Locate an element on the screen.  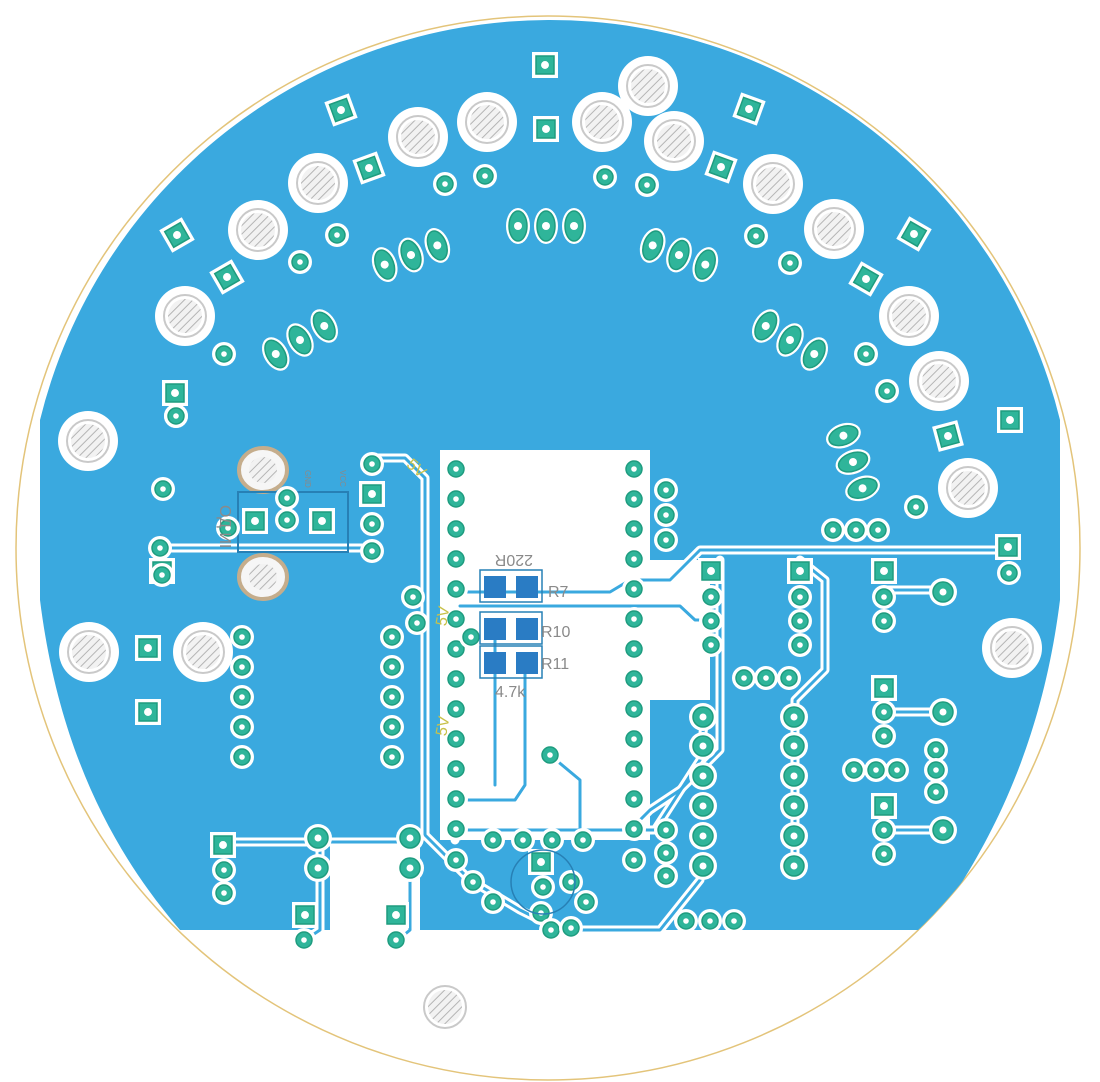
power-5v-label-b: 5V is located at coordinates (443, 616).